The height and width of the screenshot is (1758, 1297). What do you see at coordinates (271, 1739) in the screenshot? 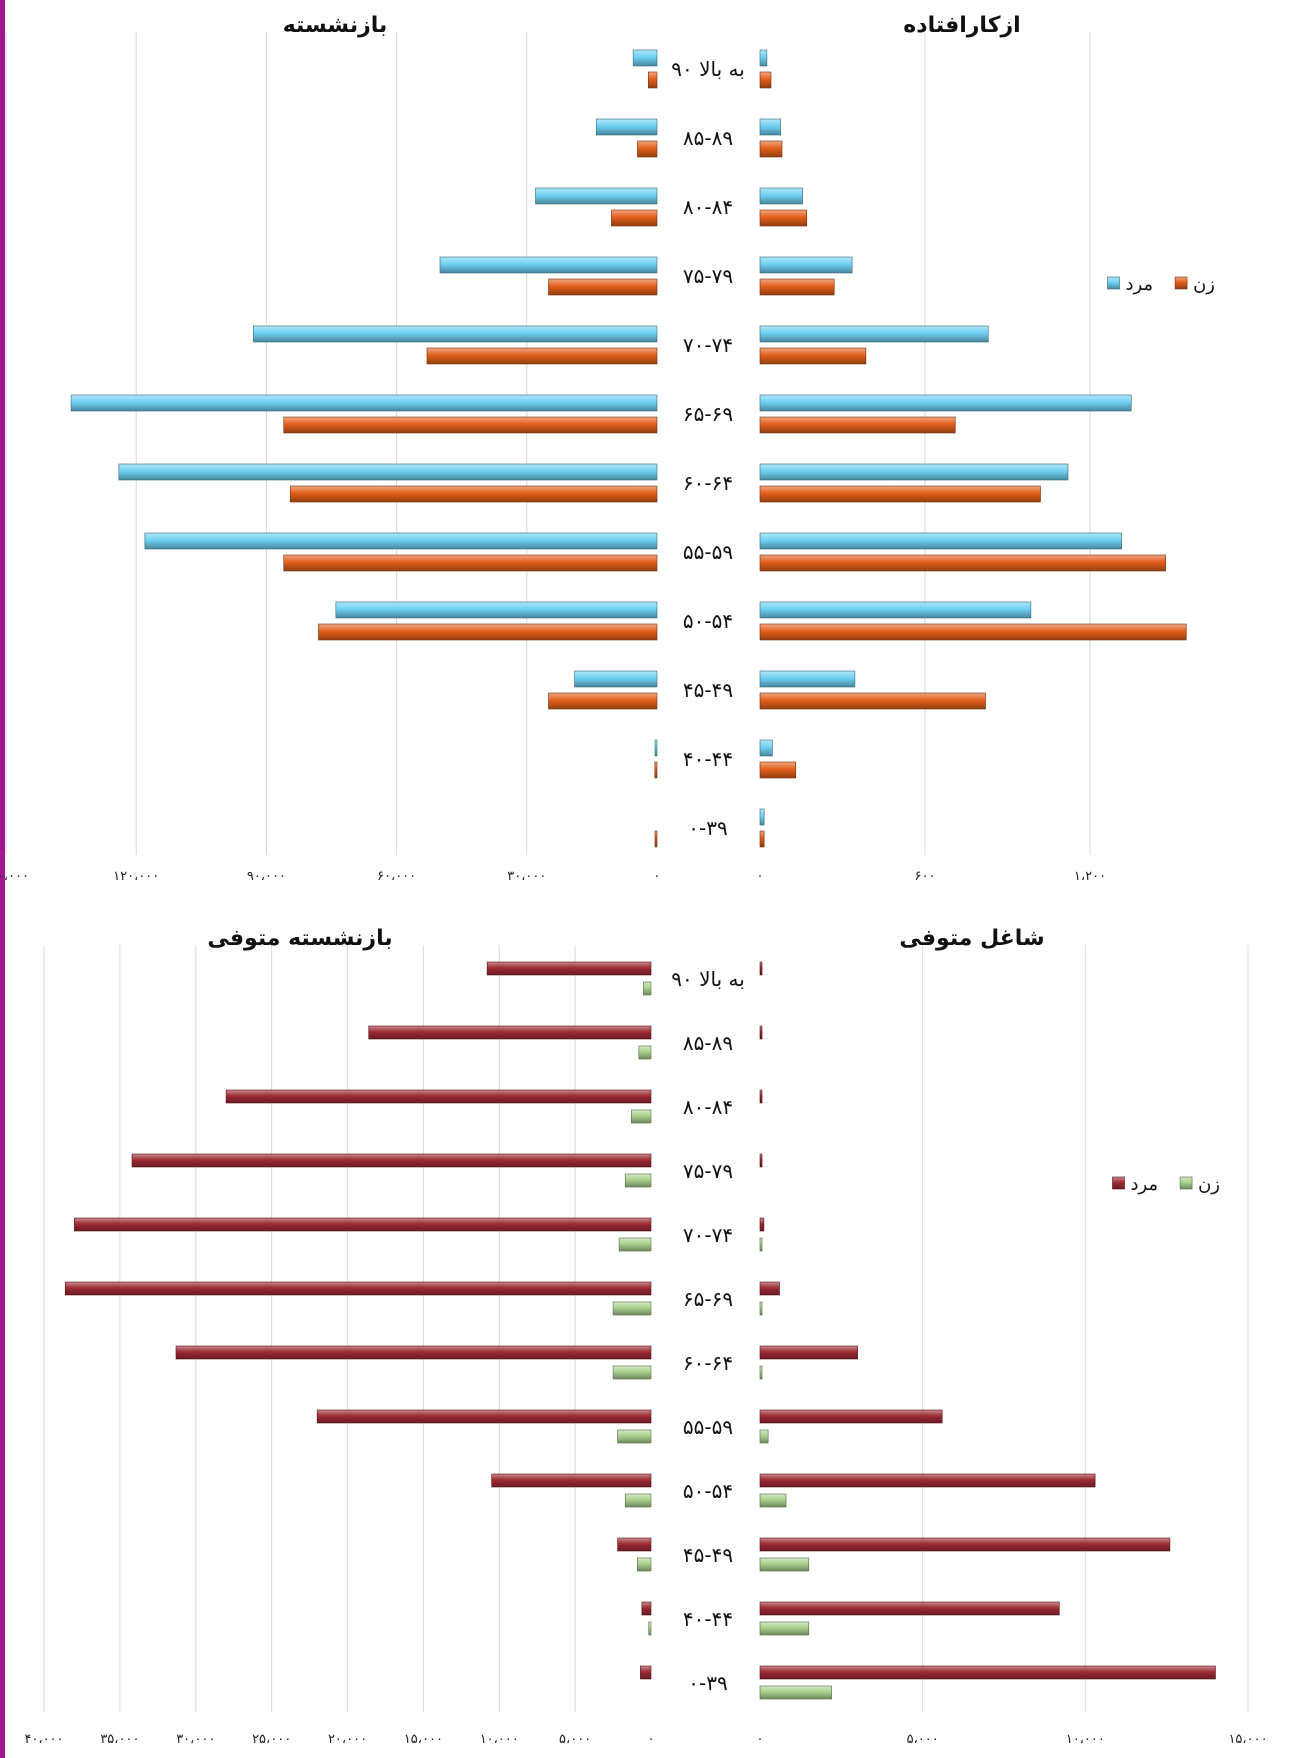
I see `tick-label: ۲۵،۰۰۰` at bounding box center [271, 1739].